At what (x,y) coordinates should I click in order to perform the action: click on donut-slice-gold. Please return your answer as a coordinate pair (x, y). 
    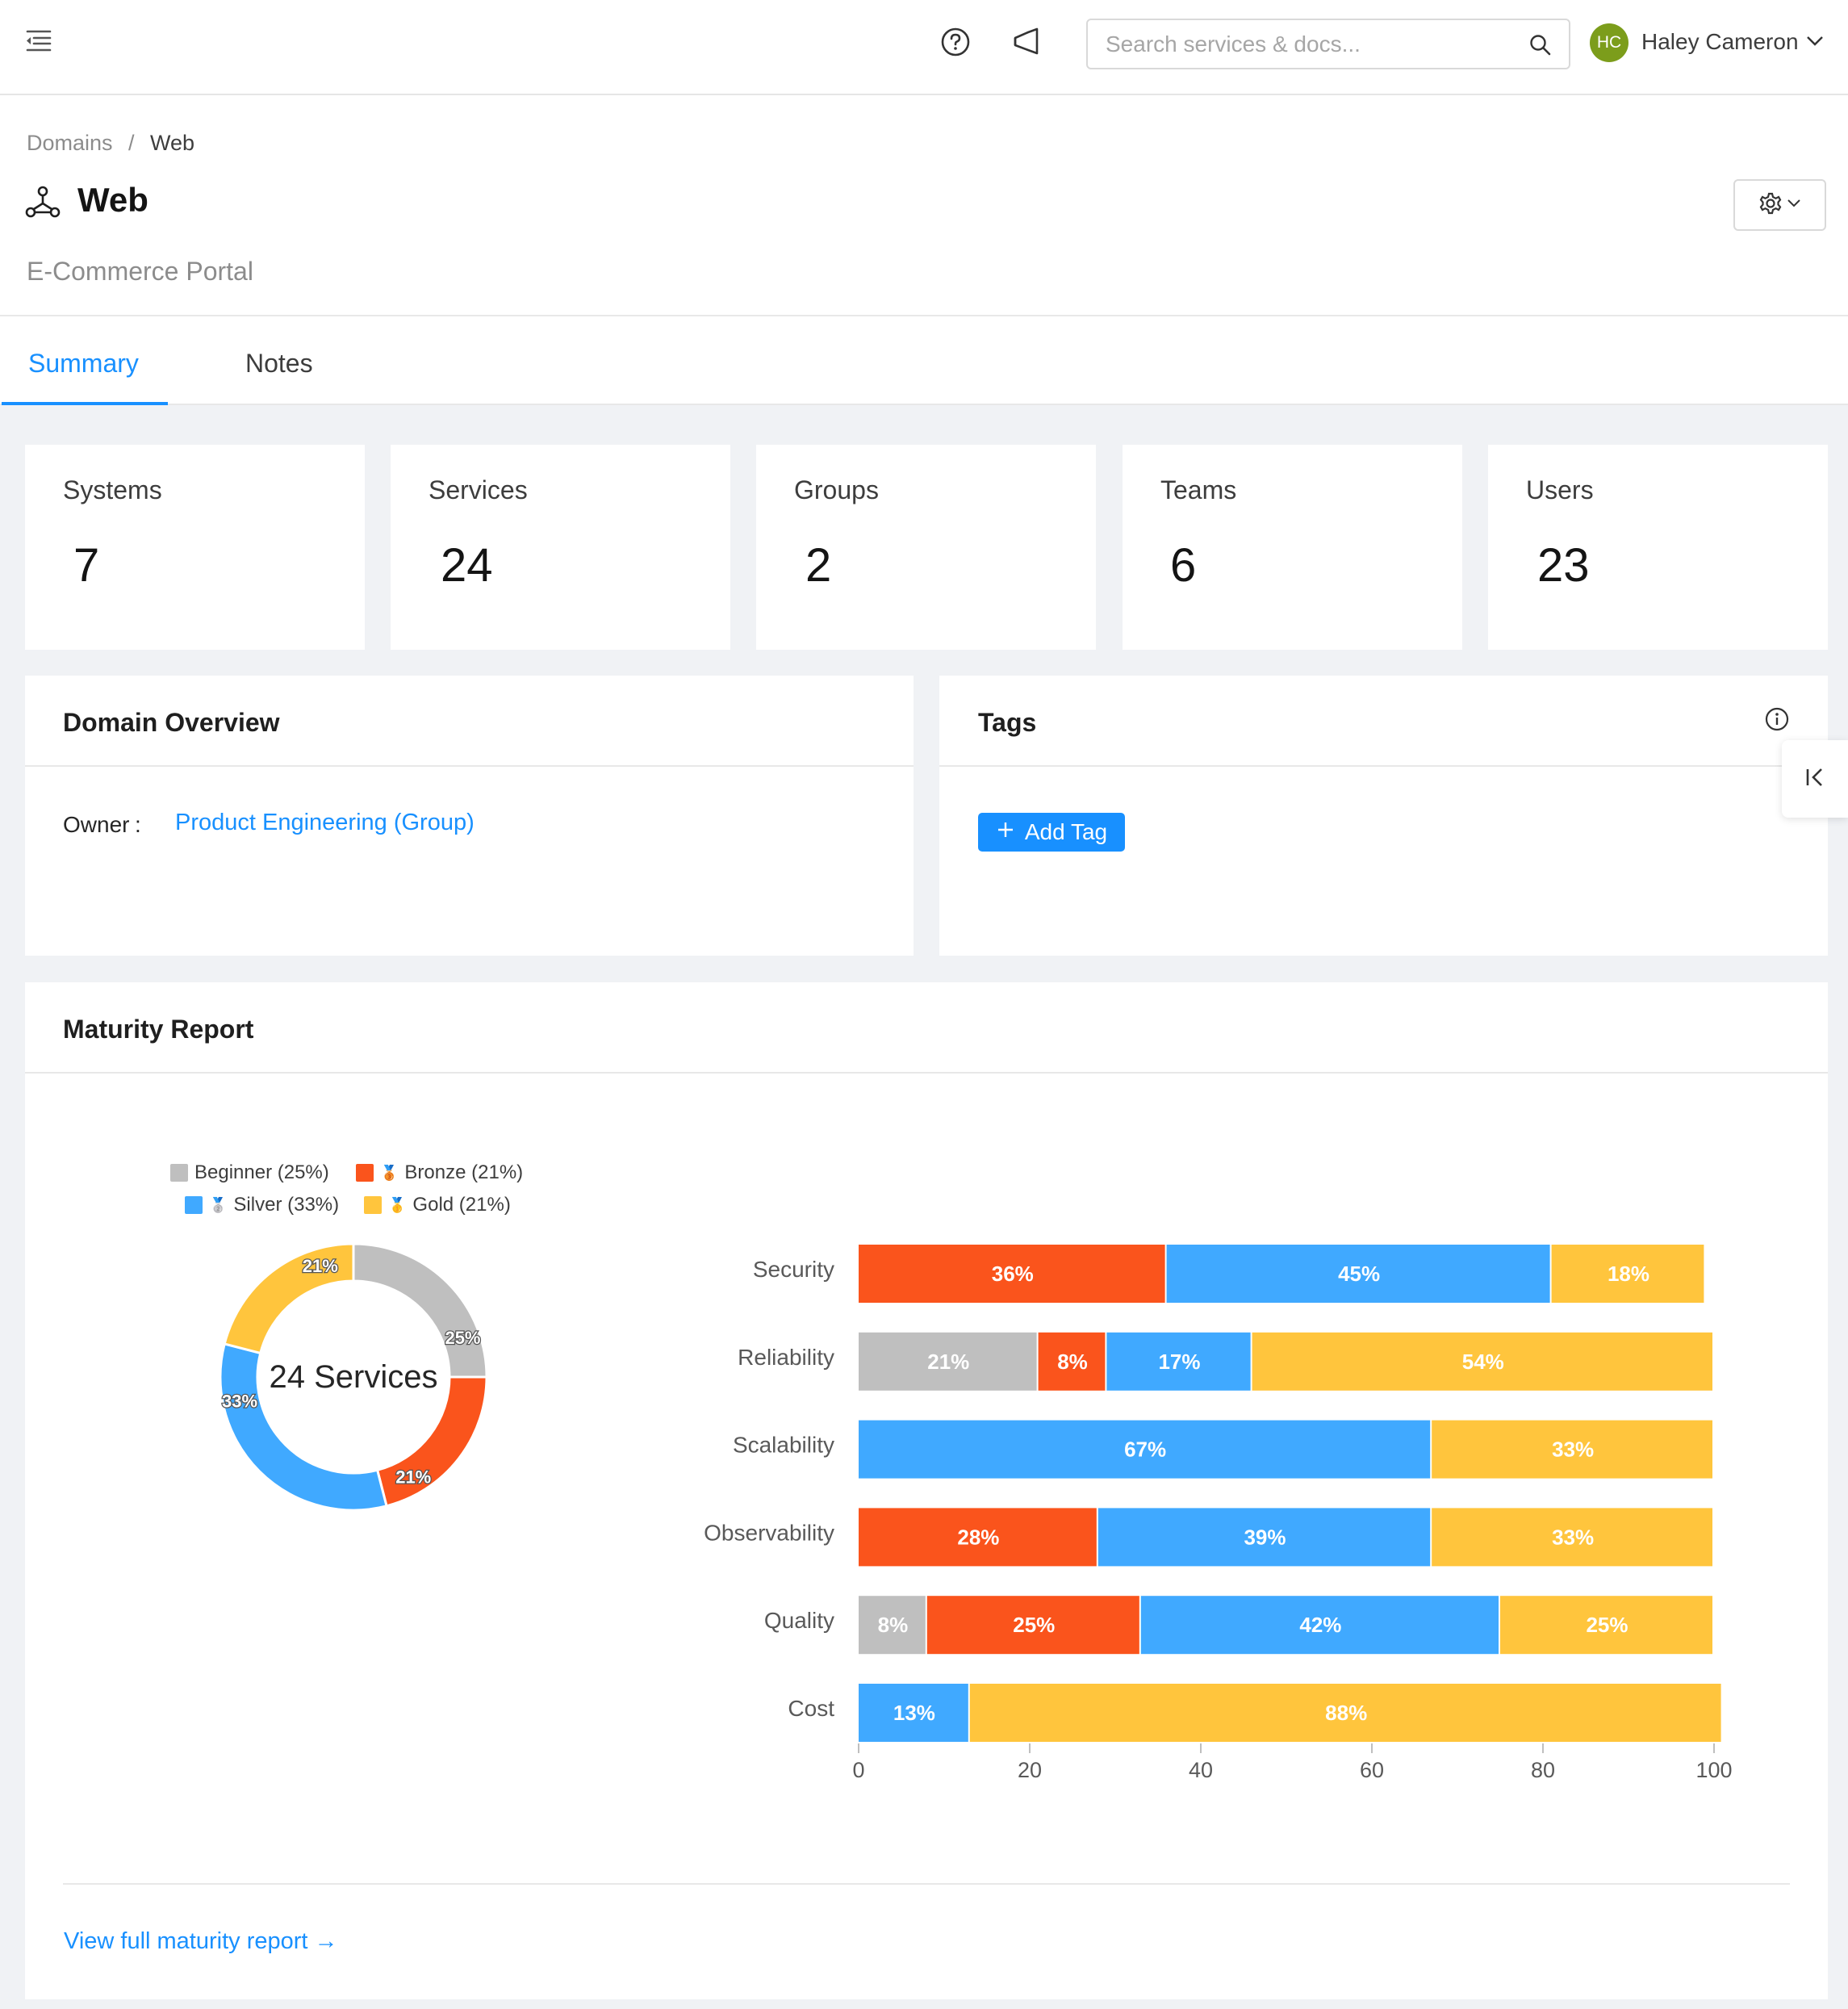
    Looking at the image, I should click on (289, 1298).